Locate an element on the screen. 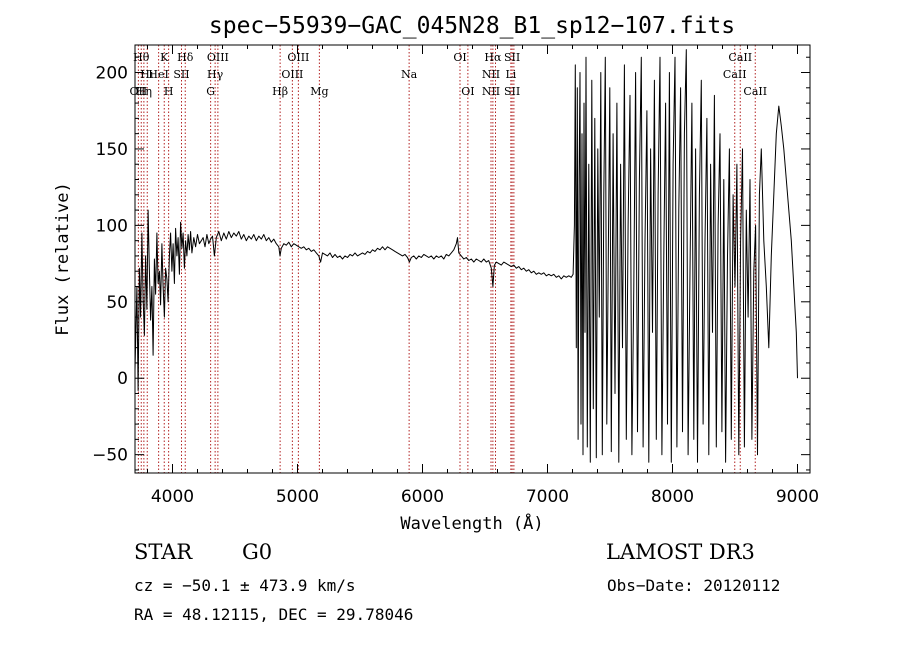 The width and height of the screenshot is (900, 649). object-subclass: G0 is located at coordinates (257, 552).